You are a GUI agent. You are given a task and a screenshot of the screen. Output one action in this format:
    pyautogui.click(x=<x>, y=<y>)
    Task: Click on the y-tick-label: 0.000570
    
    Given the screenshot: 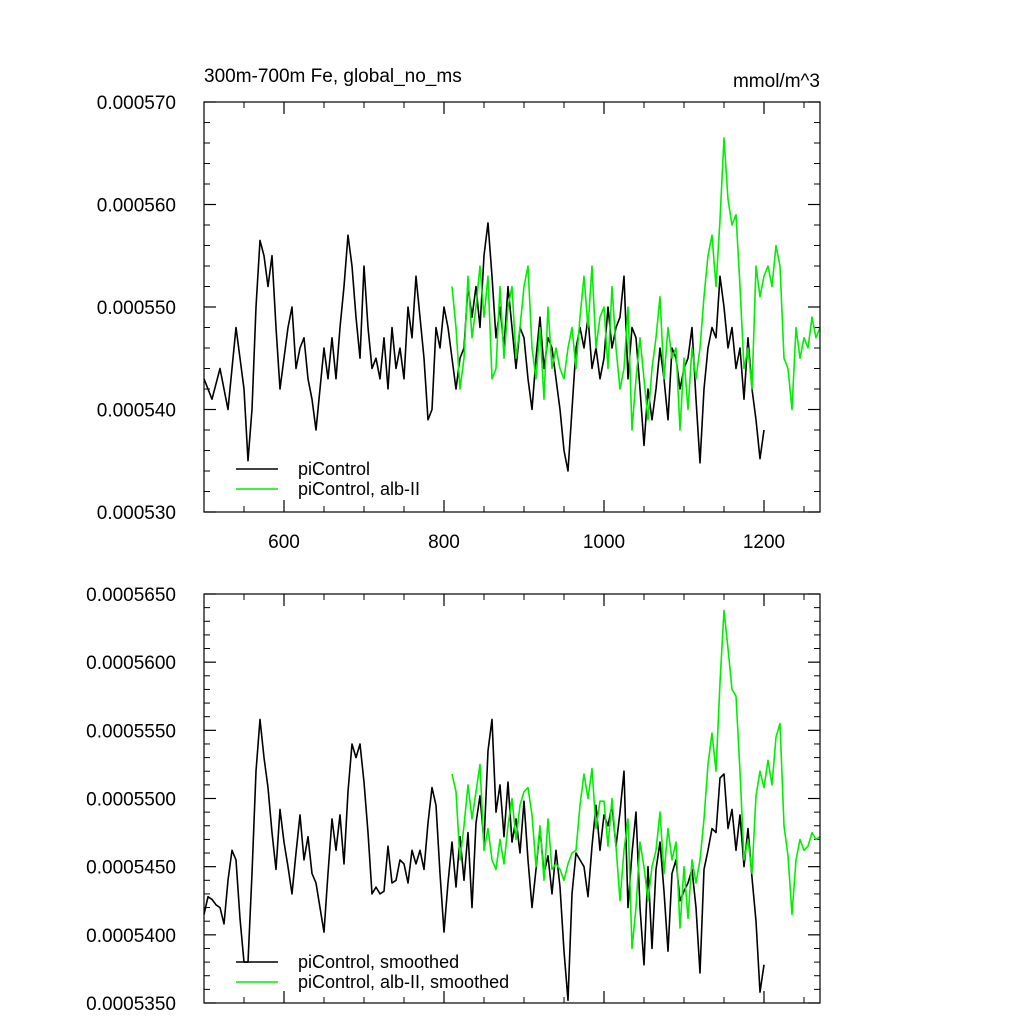 What is the action you would take?
    pyautogui.click(x=136, y=103)
    